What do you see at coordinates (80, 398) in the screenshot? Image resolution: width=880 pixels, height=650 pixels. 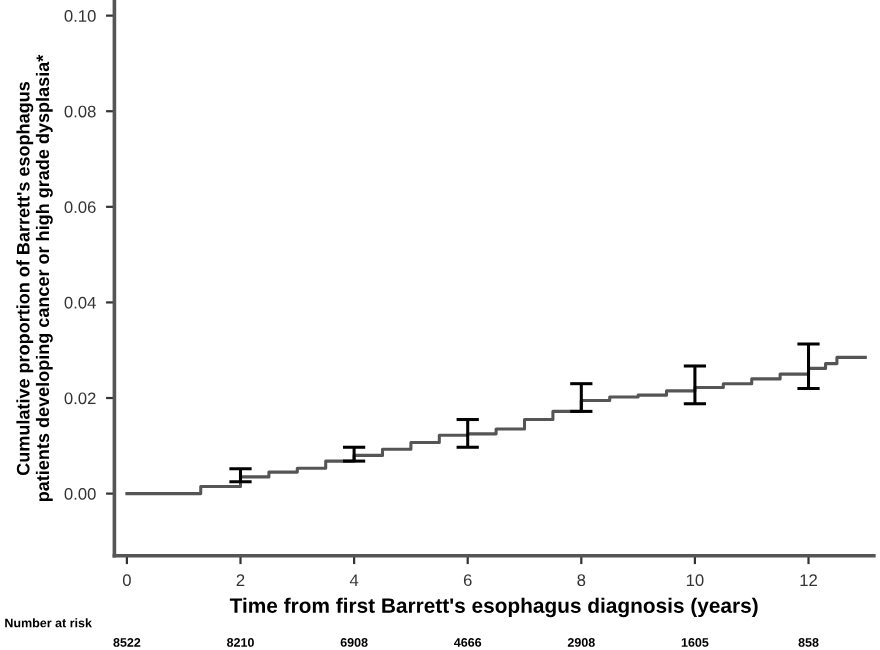 I see `y-tick-label: 0.02` at bounding box center [80, 398].